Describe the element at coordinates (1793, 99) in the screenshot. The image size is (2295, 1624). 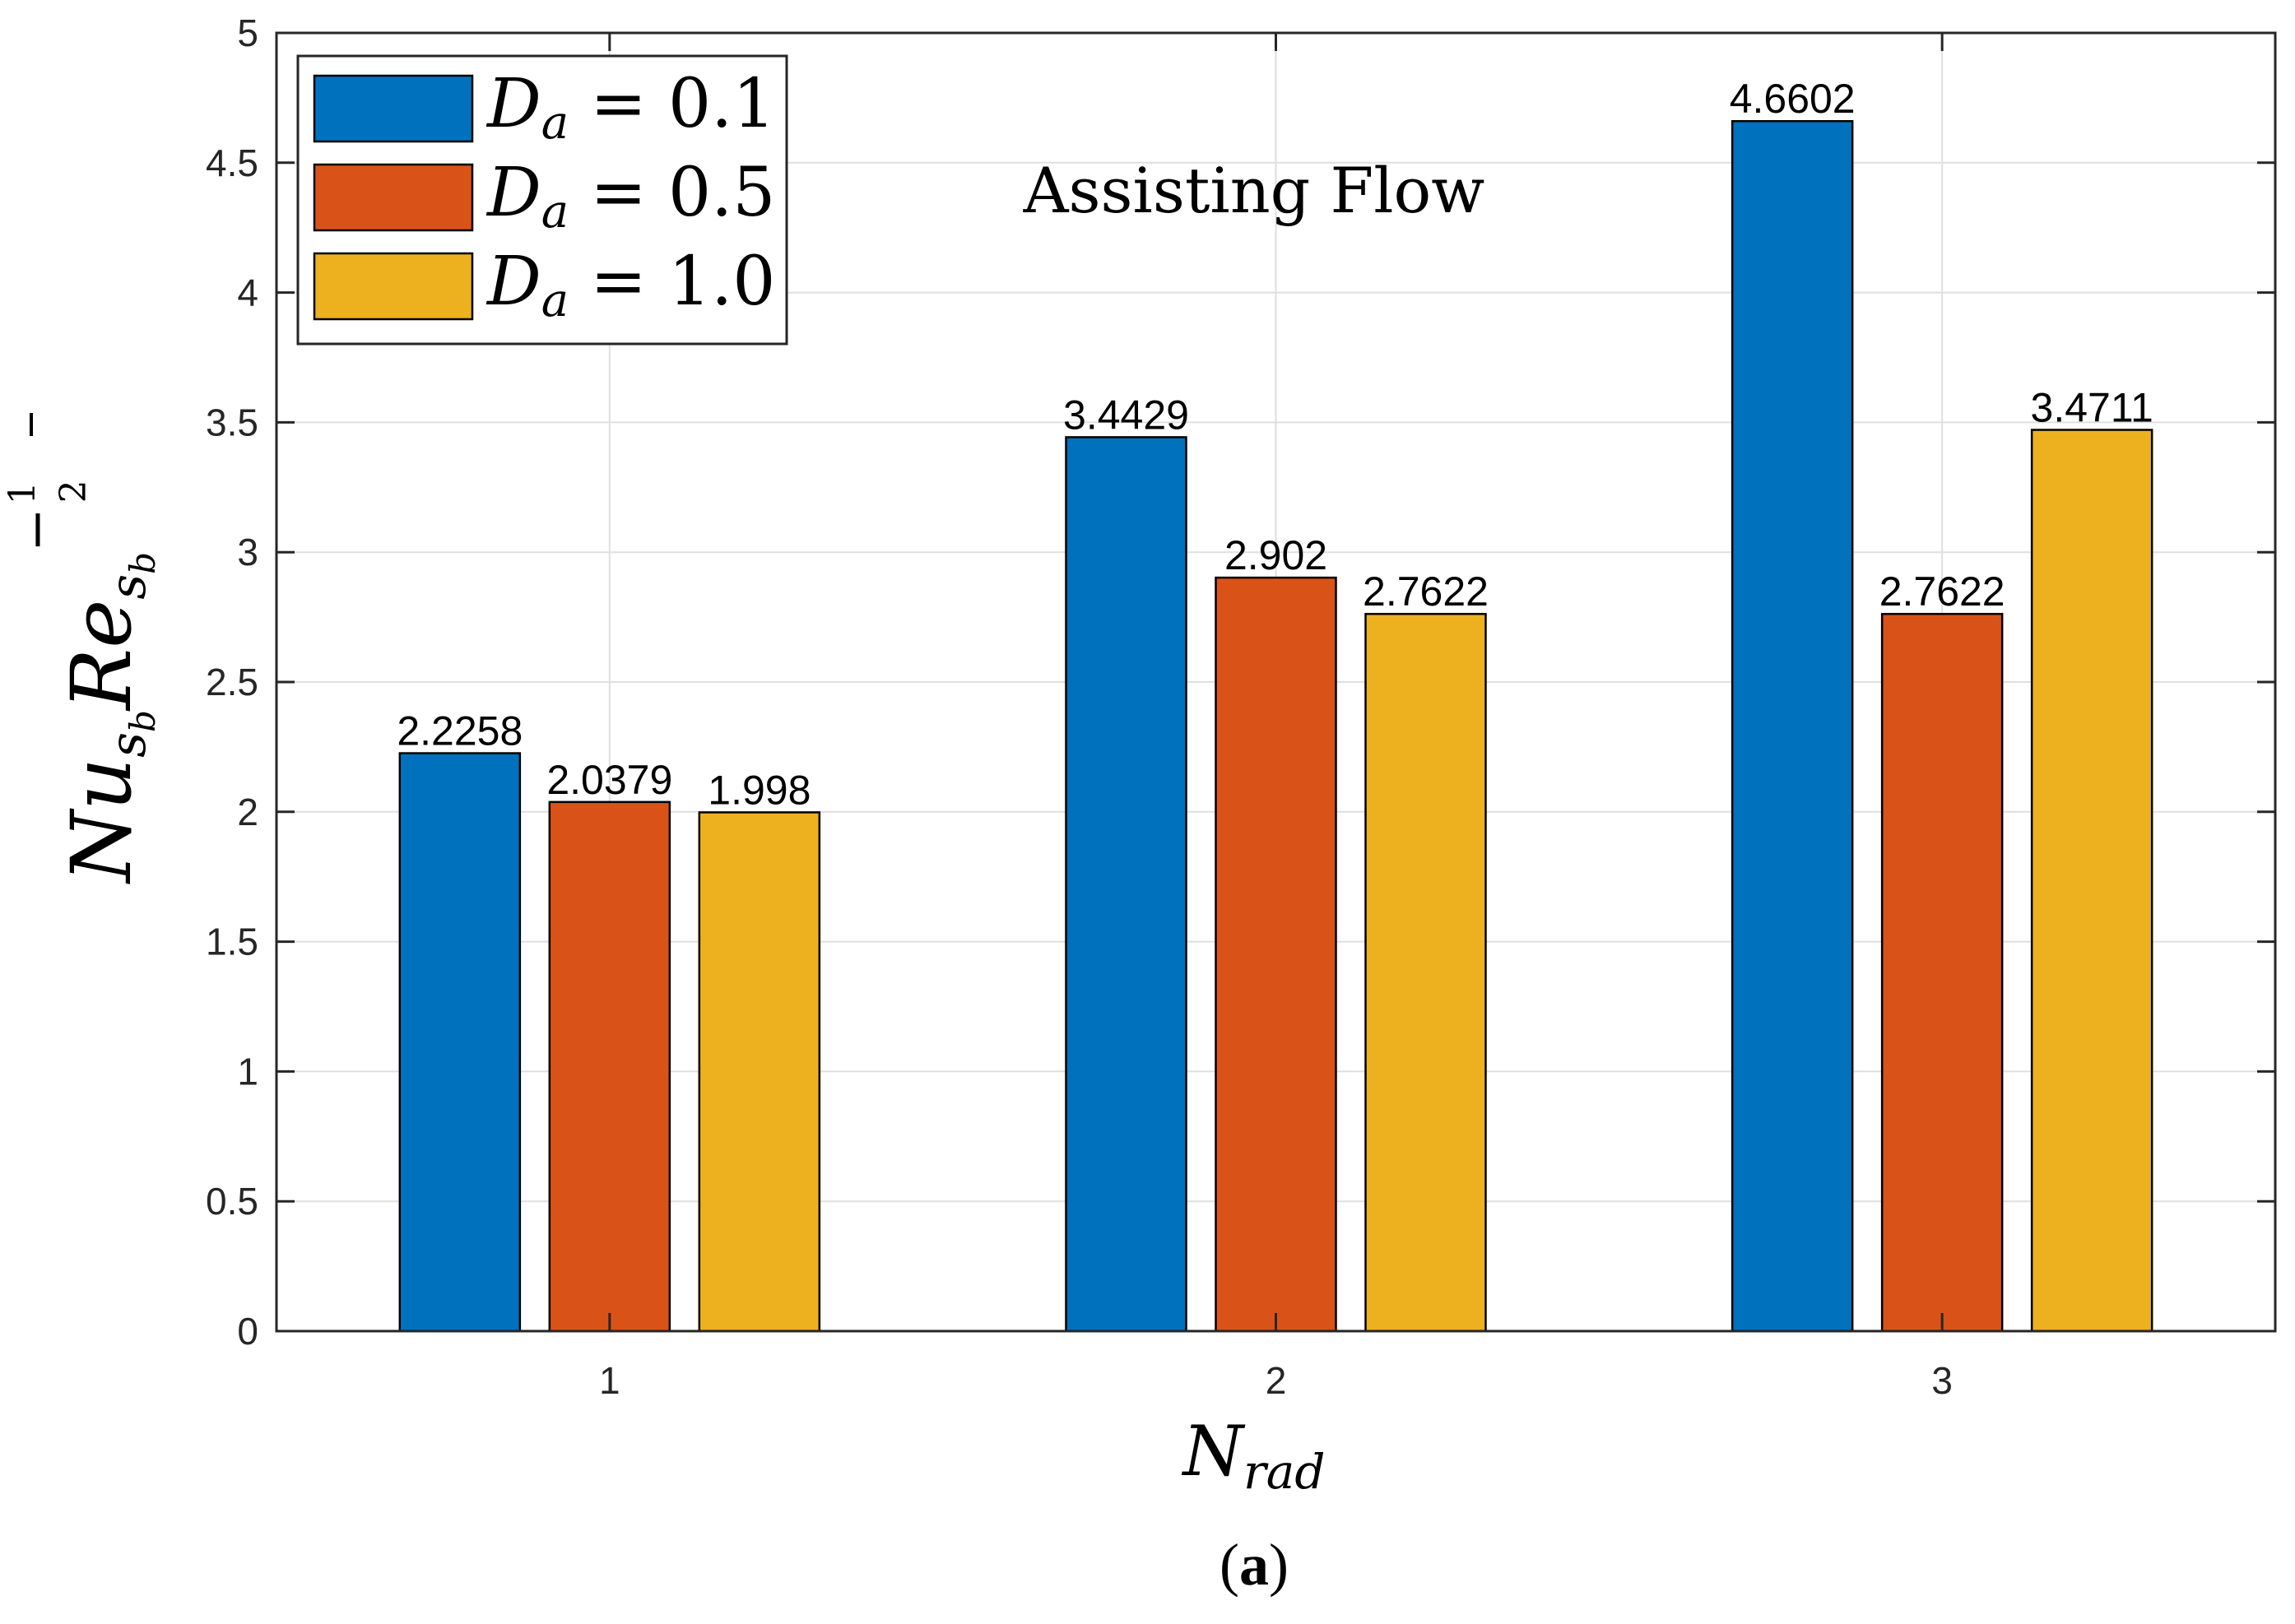
I see `bar-value-label: 4.6602` at that location.